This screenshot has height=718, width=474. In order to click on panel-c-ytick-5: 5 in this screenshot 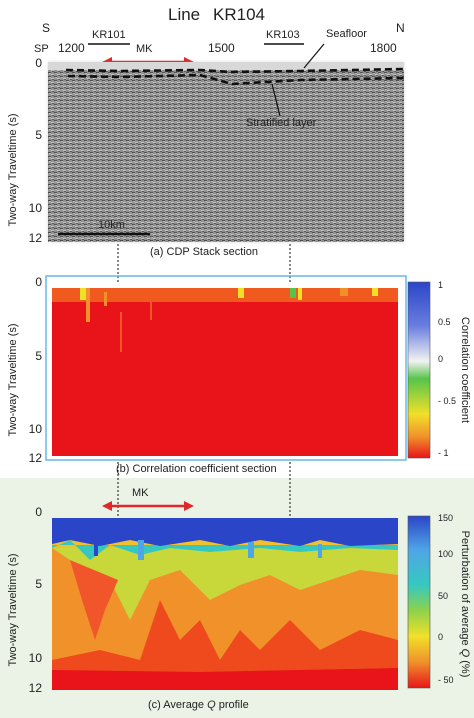, I will do `click(38, 584)`.